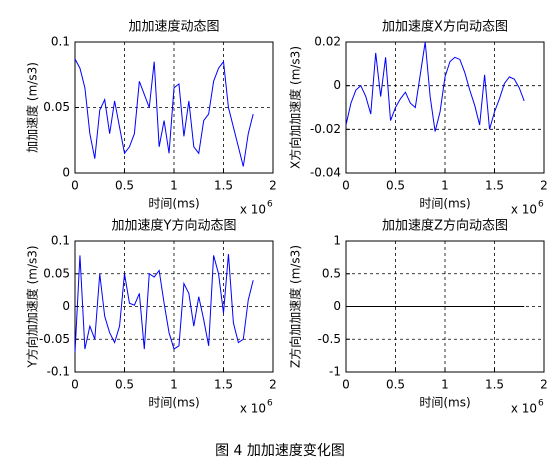  What do you see at coordinates (331, 273) in the screenshot?
I see `y-tick-label: 0.5` at bounding box center [331, 273].